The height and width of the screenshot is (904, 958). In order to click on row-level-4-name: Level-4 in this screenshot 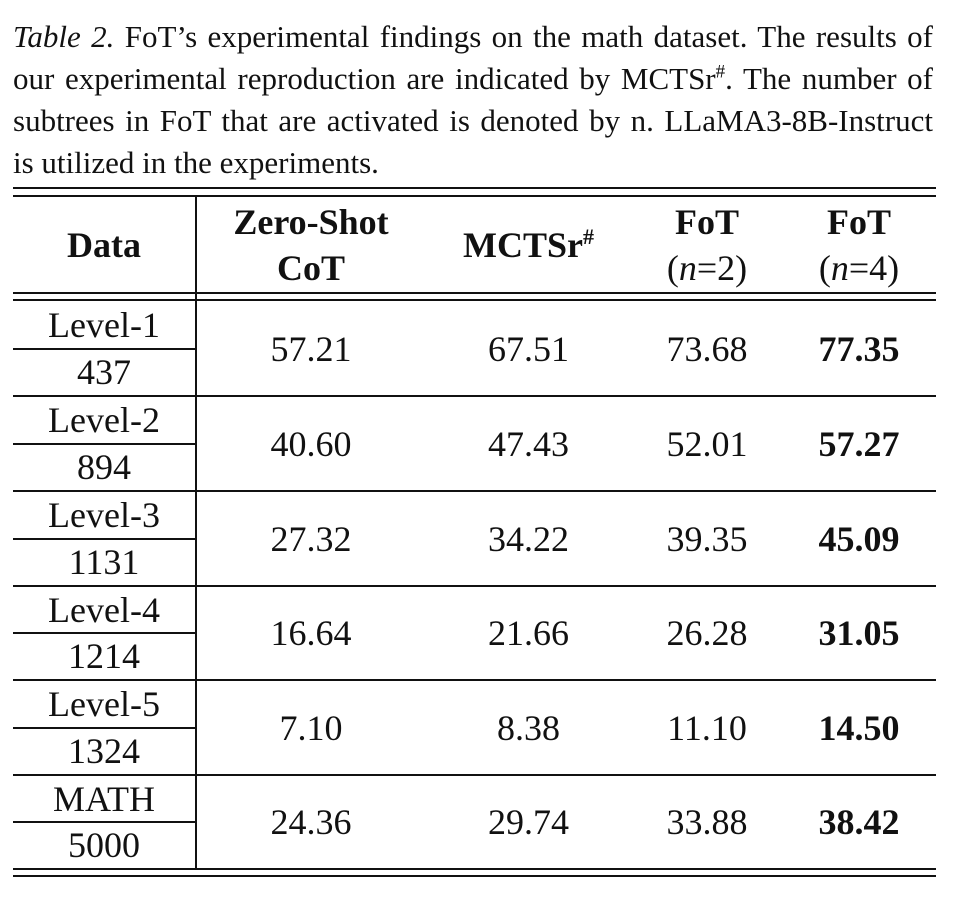, I will do `click(104, 610)`.